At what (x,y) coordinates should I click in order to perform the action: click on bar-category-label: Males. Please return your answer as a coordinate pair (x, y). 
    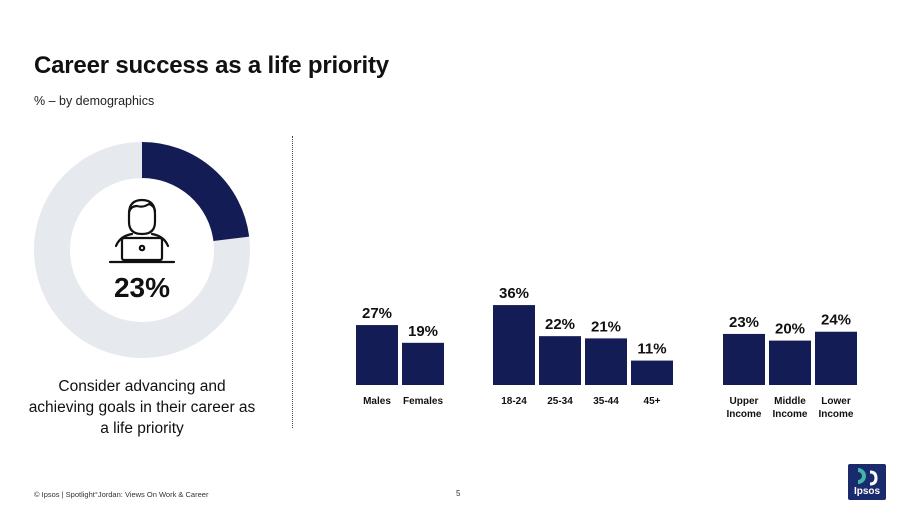
    Looking at the image, I should click on (377, 401).